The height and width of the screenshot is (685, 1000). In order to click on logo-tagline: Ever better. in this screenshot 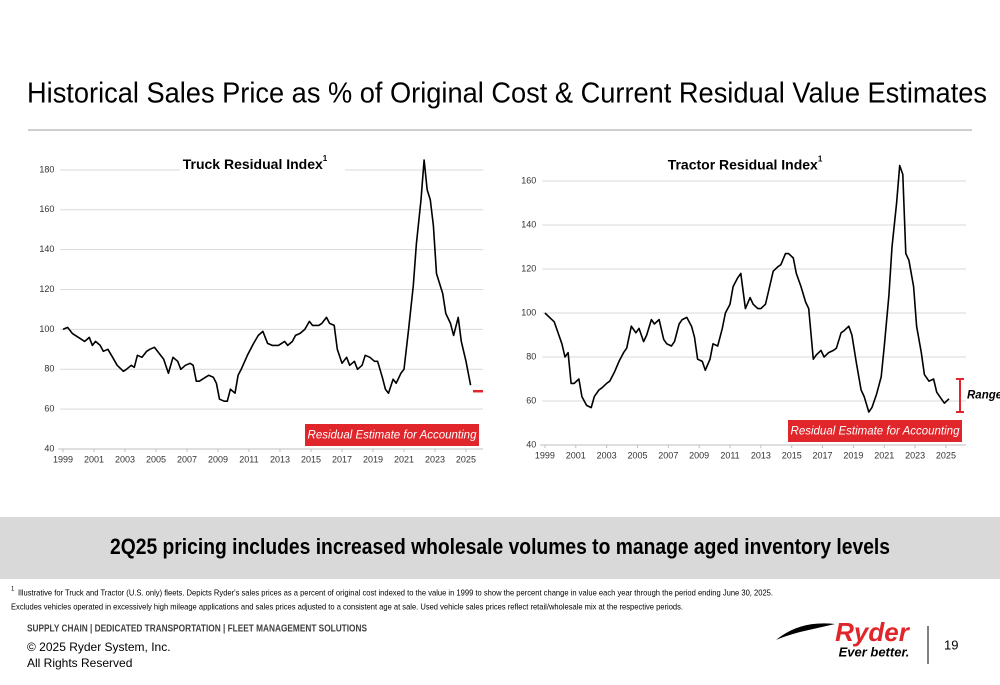, I will do `click(874, 651)`.